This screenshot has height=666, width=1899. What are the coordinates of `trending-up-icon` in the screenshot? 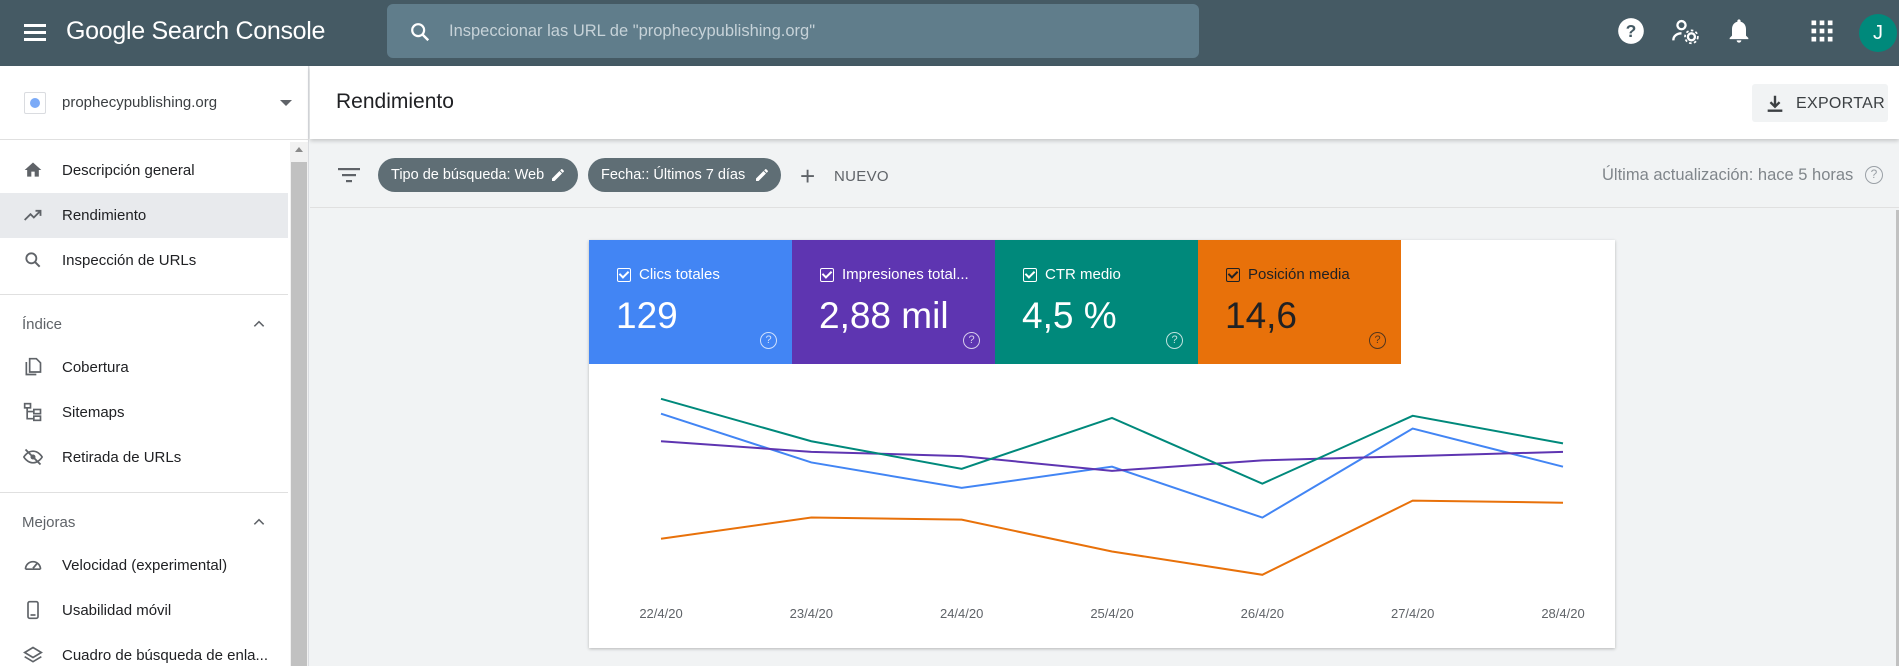 It's located at (33, 215).